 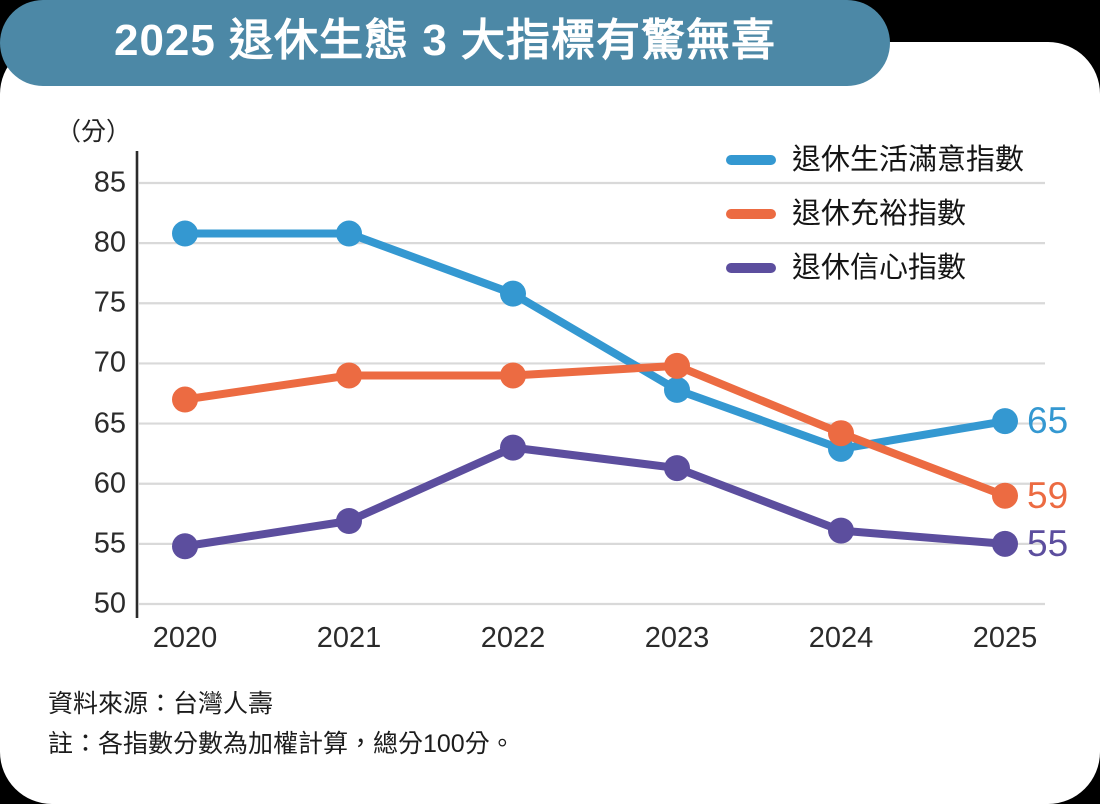 What do you see at coordinates (109, 543) in the screenshot?
I see `y-tick-label: 55` at bounding box center [109, 543].